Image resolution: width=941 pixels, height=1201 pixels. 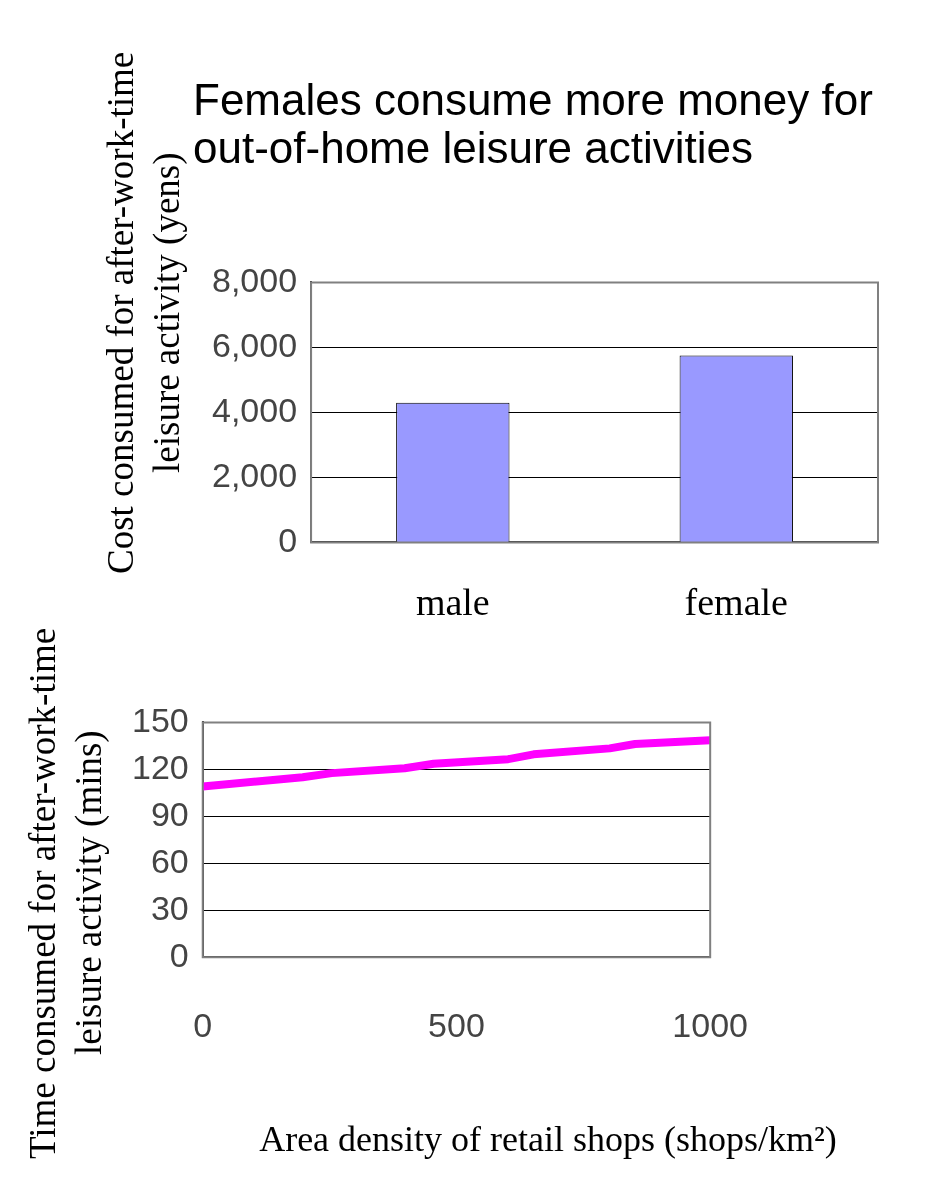 I want to click on x-tick-label: female, so click(x=736, y=602).